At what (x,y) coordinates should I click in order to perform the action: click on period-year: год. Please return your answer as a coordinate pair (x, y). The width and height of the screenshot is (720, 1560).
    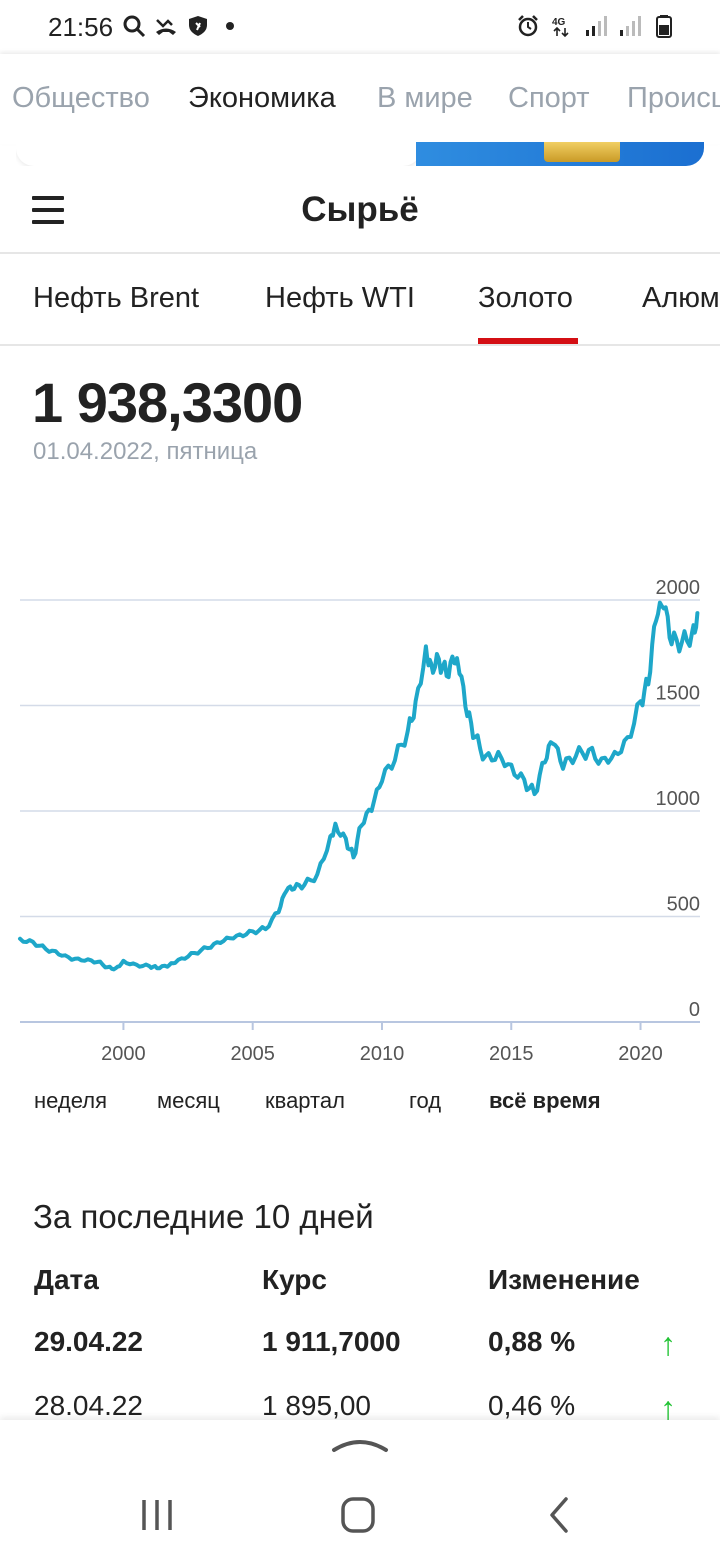
    Looking at the image, I should click on (425, 1100).